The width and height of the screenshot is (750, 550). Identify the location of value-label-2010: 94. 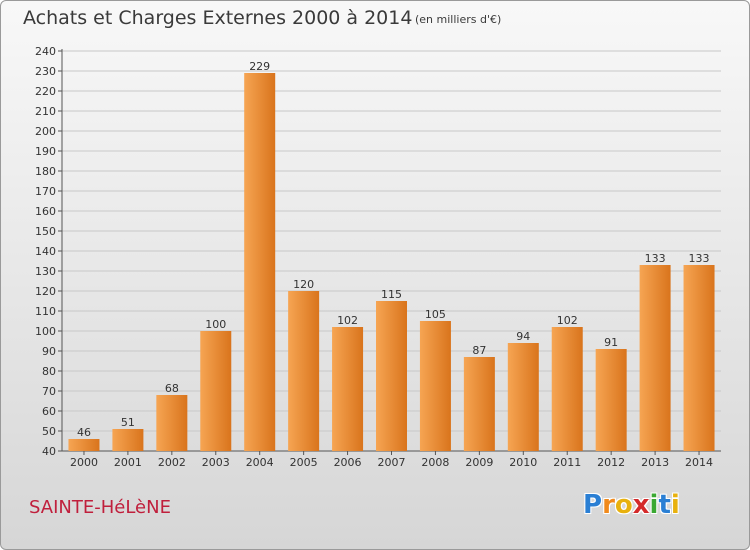
(523, 336).